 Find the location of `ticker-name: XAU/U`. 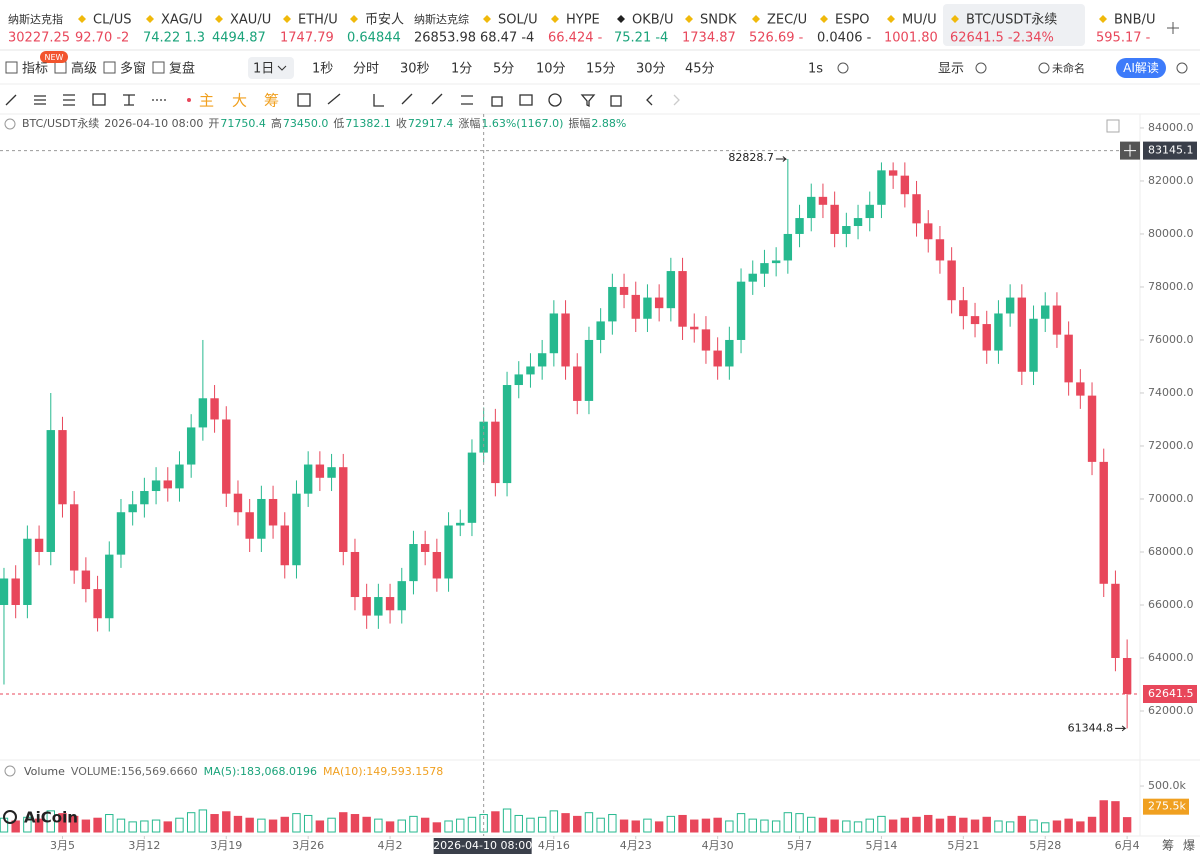

ticker-name: XAU/U is located at coordinates (250, 20).